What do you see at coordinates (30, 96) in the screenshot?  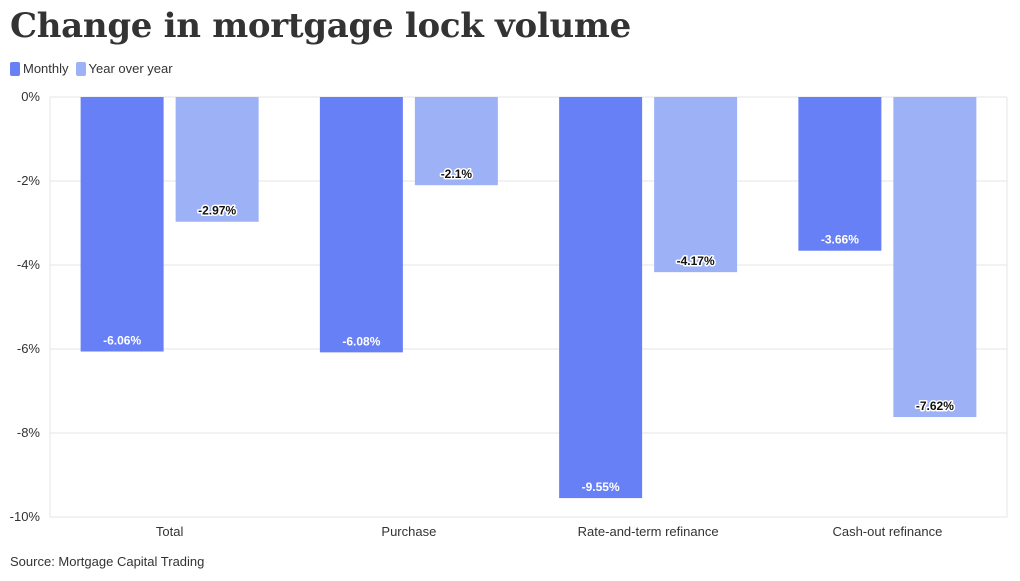 I see `y-tick-label: 0%` at bounding box center [30, 96].